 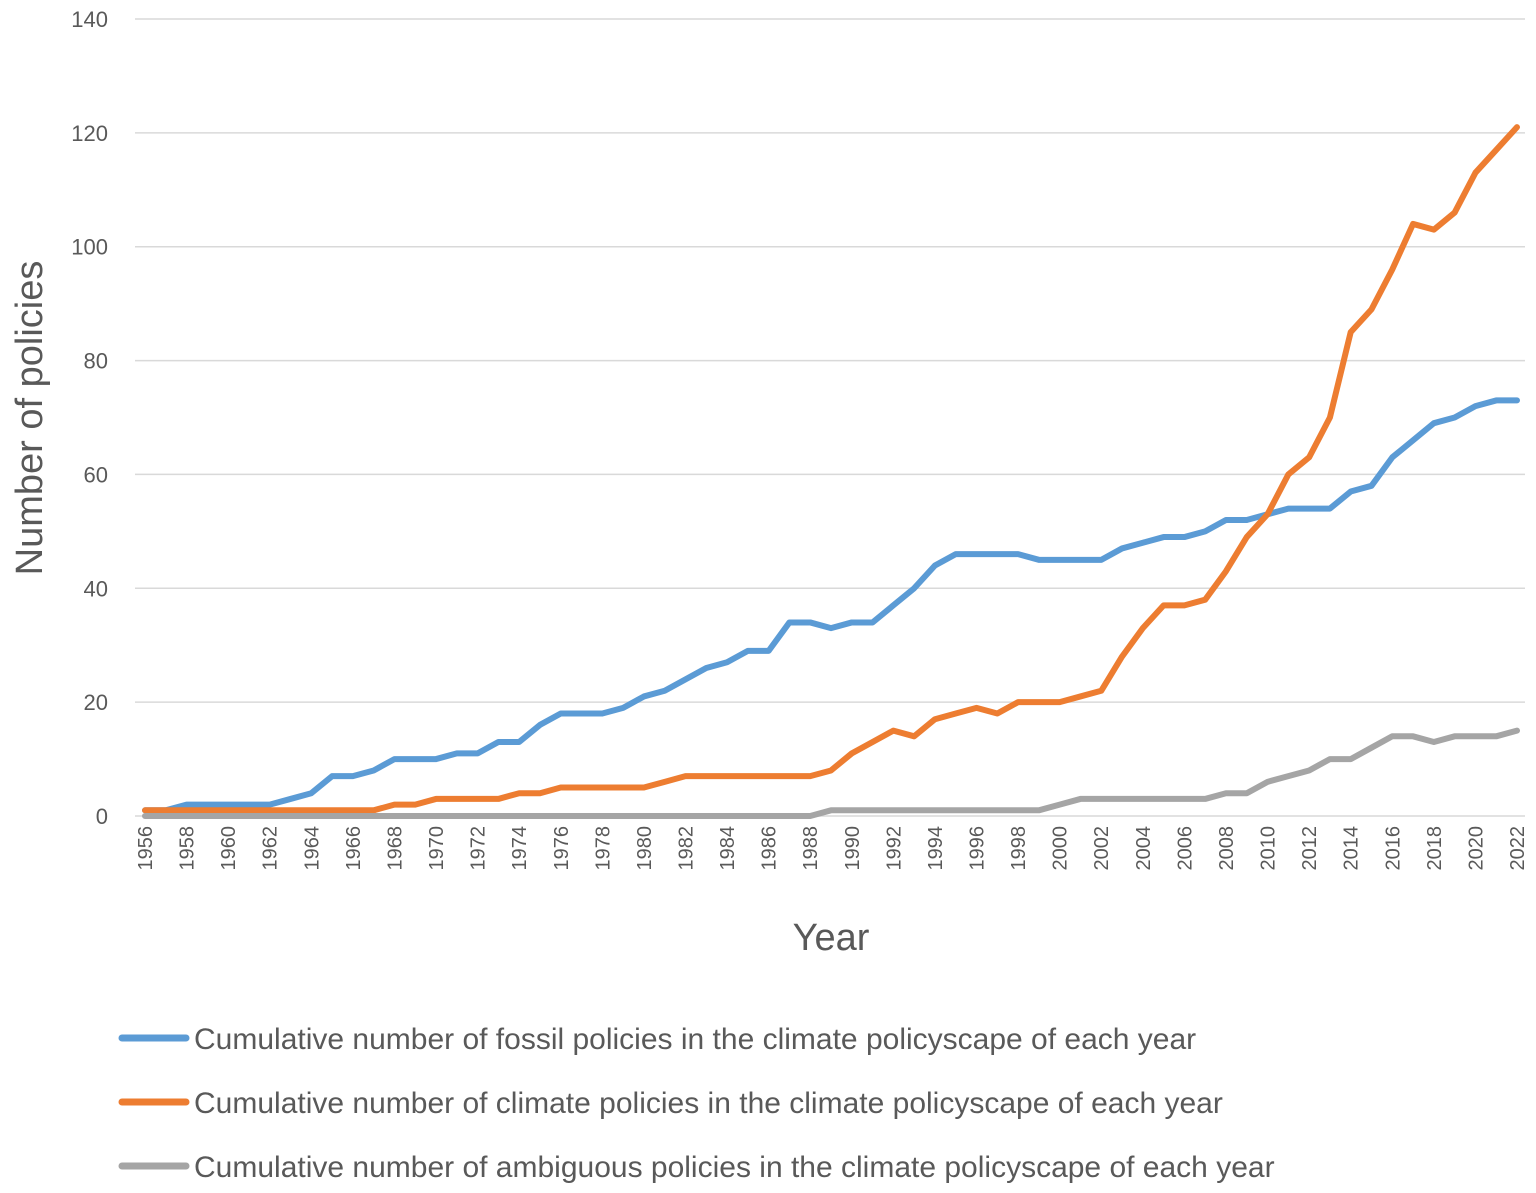 What do you see at coordinates (728, 848) in the screenshot?
I see `x-tick-label: 1984` at bounding box center [728, 848].